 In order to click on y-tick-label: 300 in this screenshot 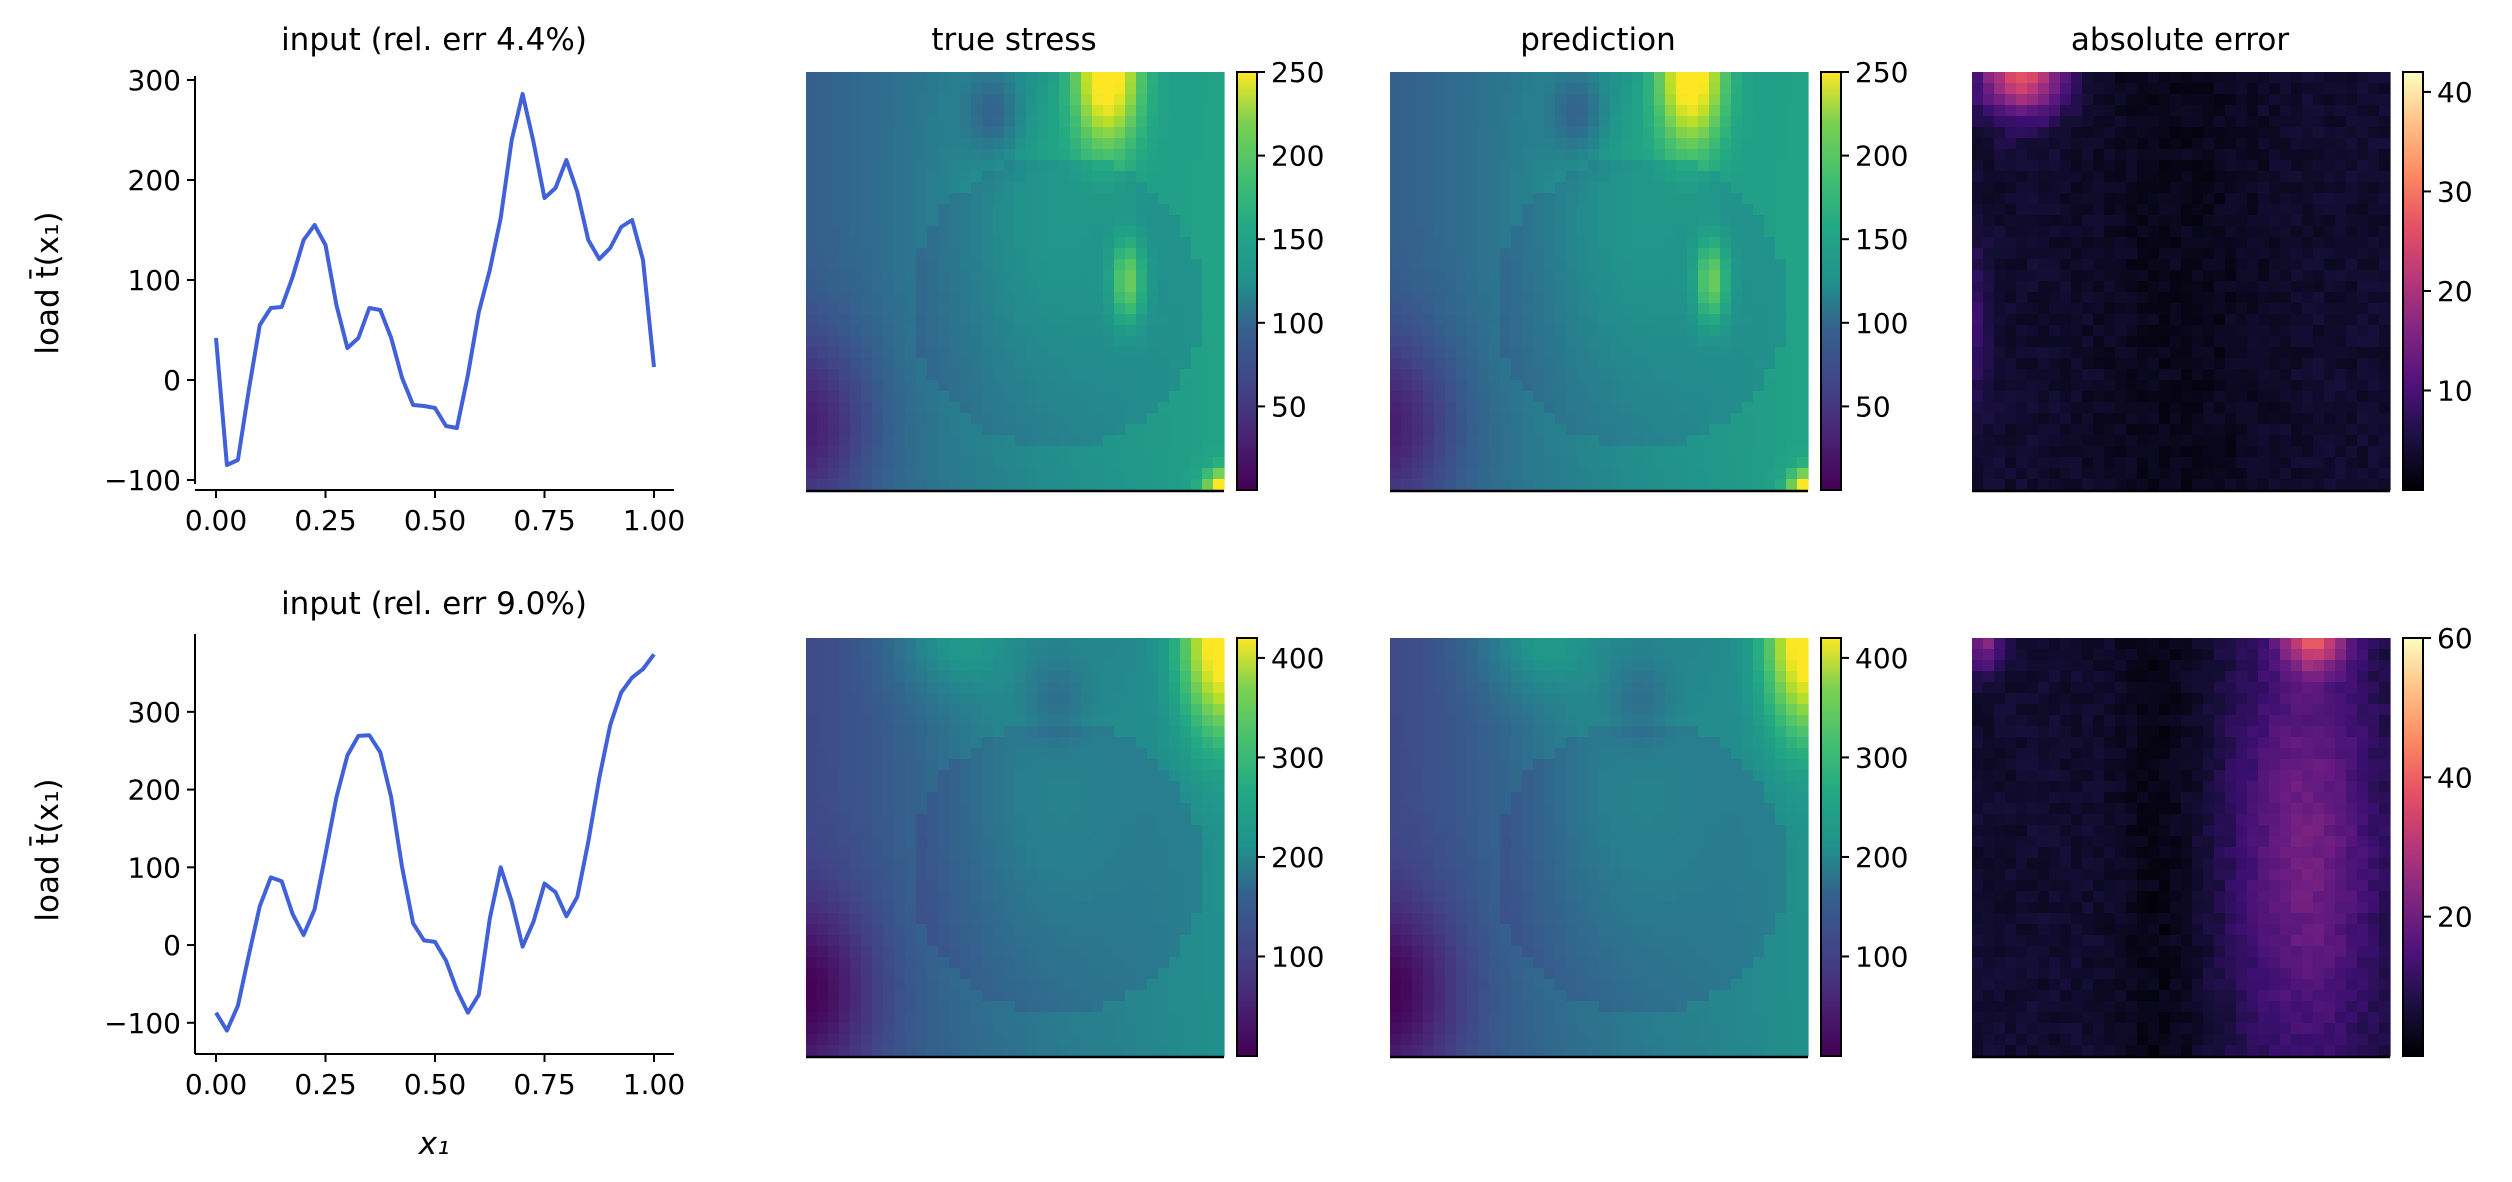, I will do `click(154, 80)`.